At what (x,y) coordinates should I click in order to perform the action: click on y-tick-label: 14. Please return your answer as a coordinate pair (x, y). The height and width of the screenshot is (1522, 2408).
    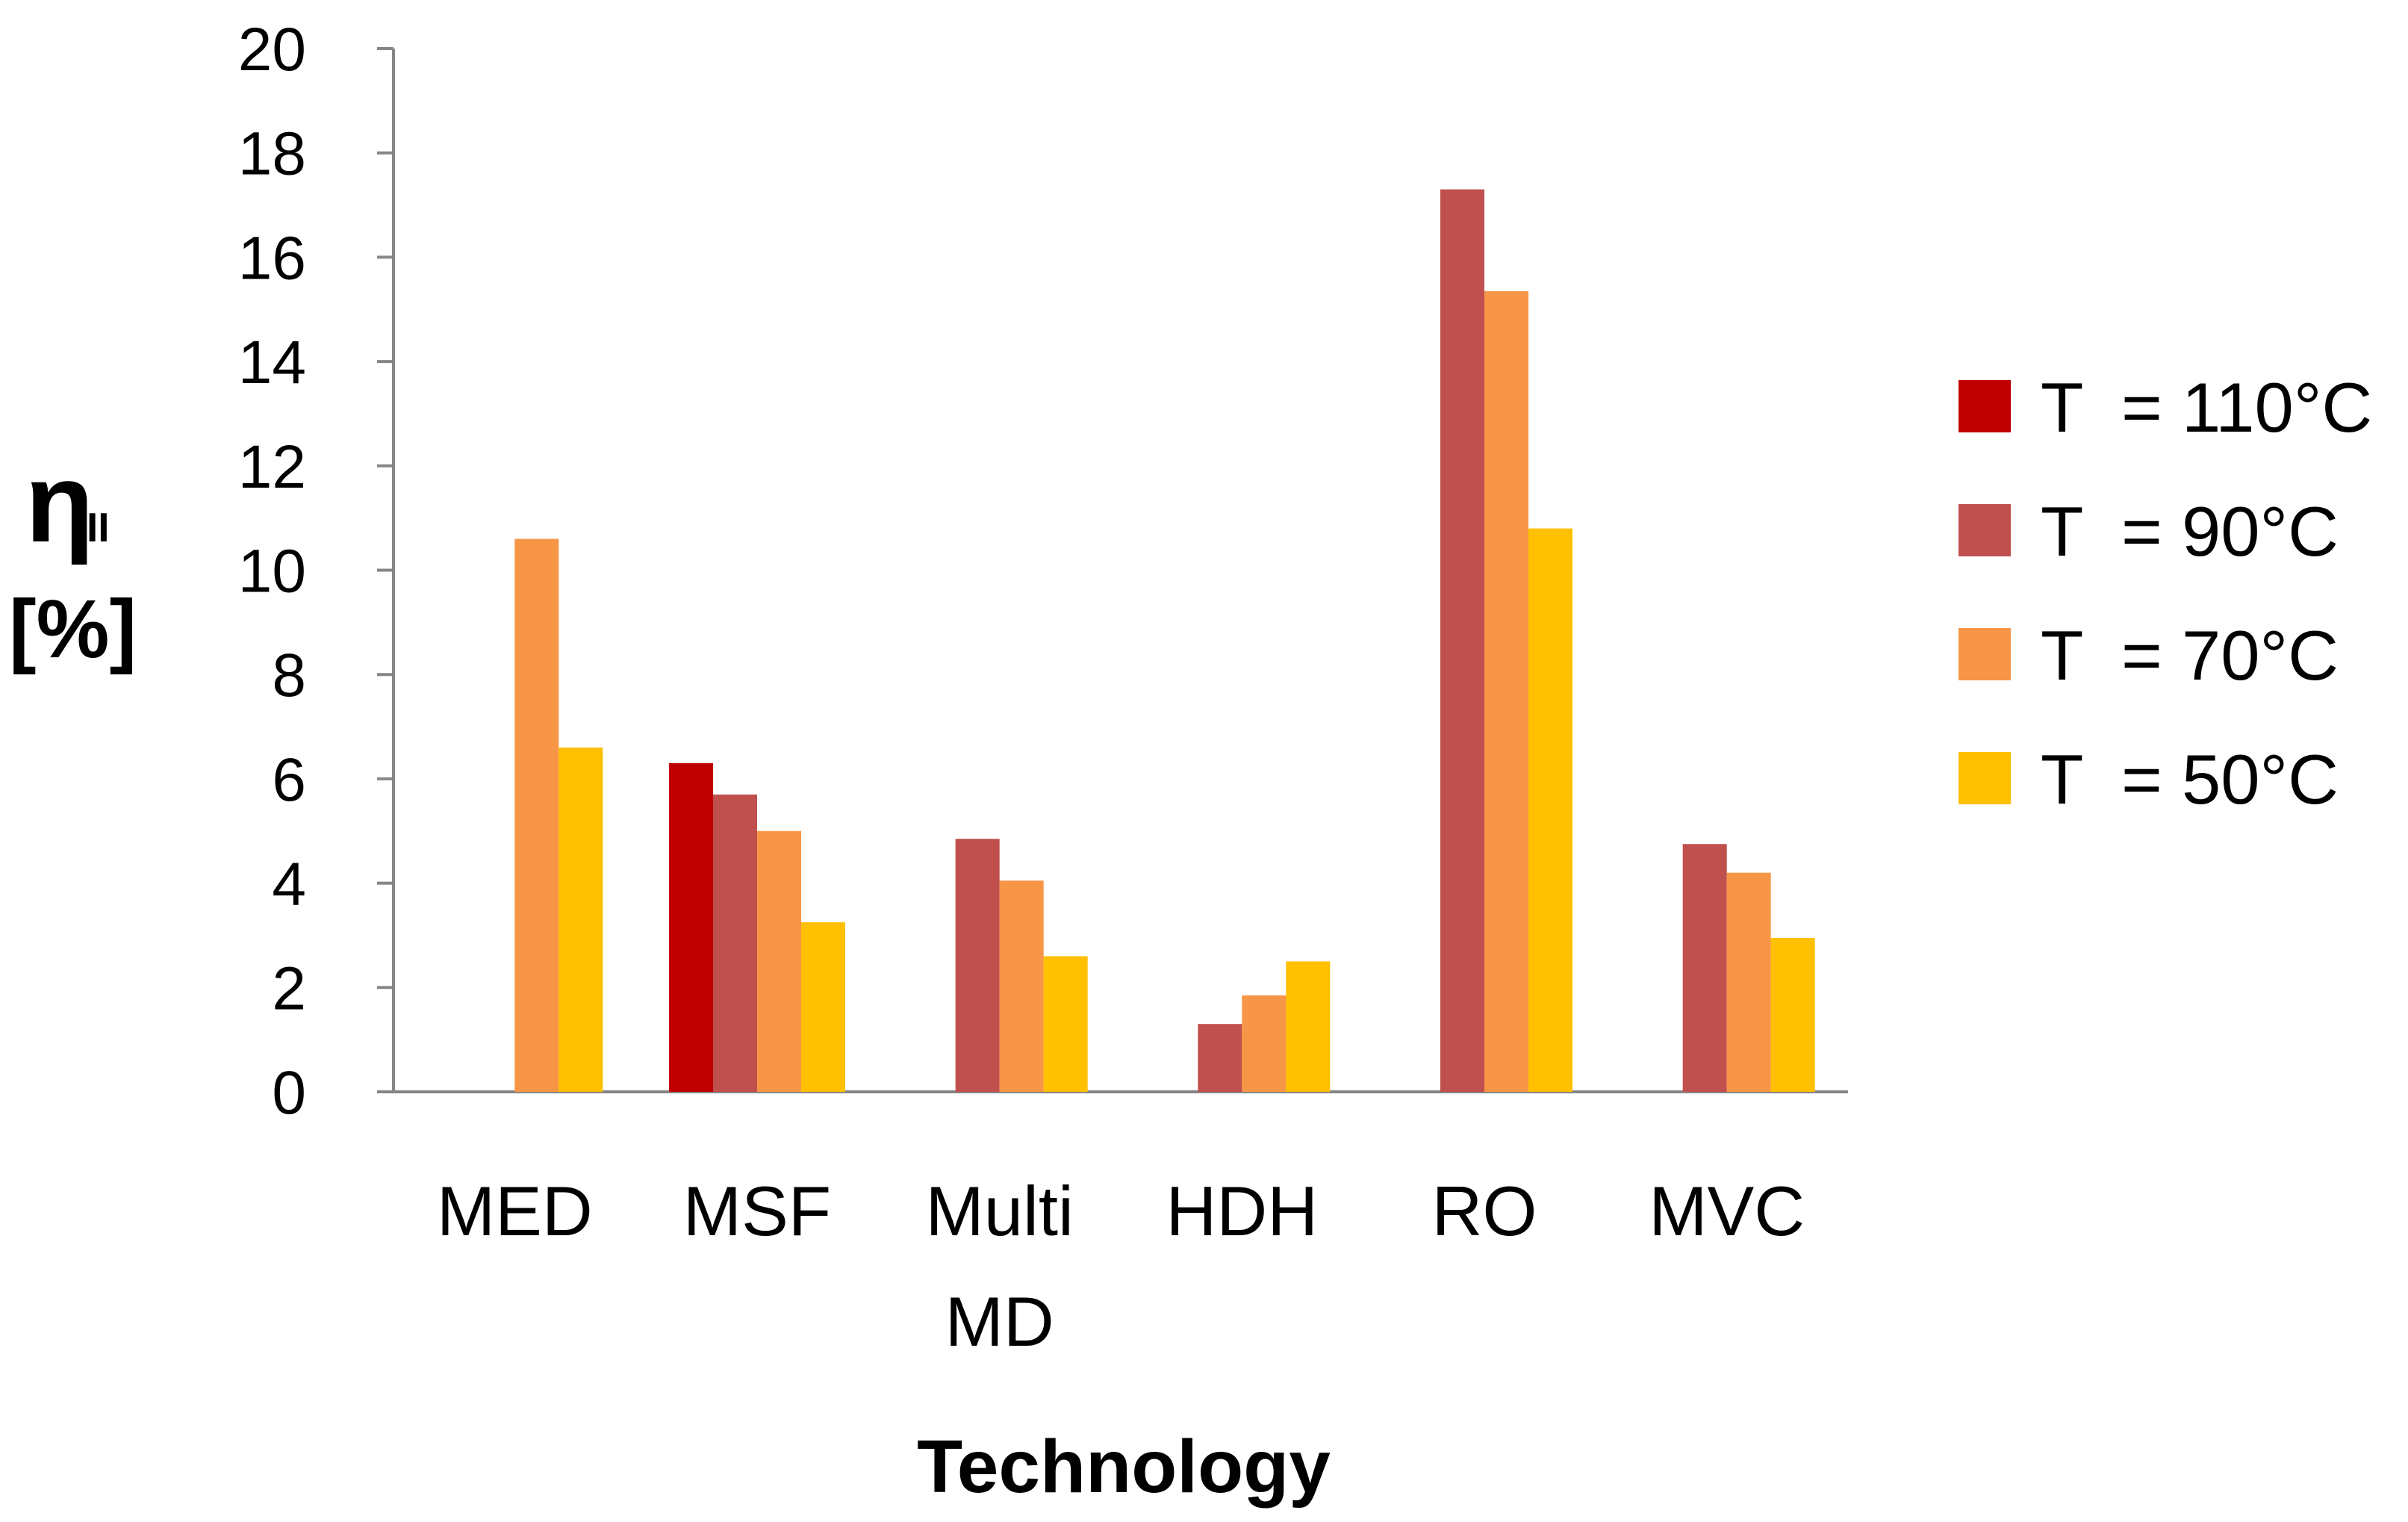
    Looking at the image, I should click on (272, 363).